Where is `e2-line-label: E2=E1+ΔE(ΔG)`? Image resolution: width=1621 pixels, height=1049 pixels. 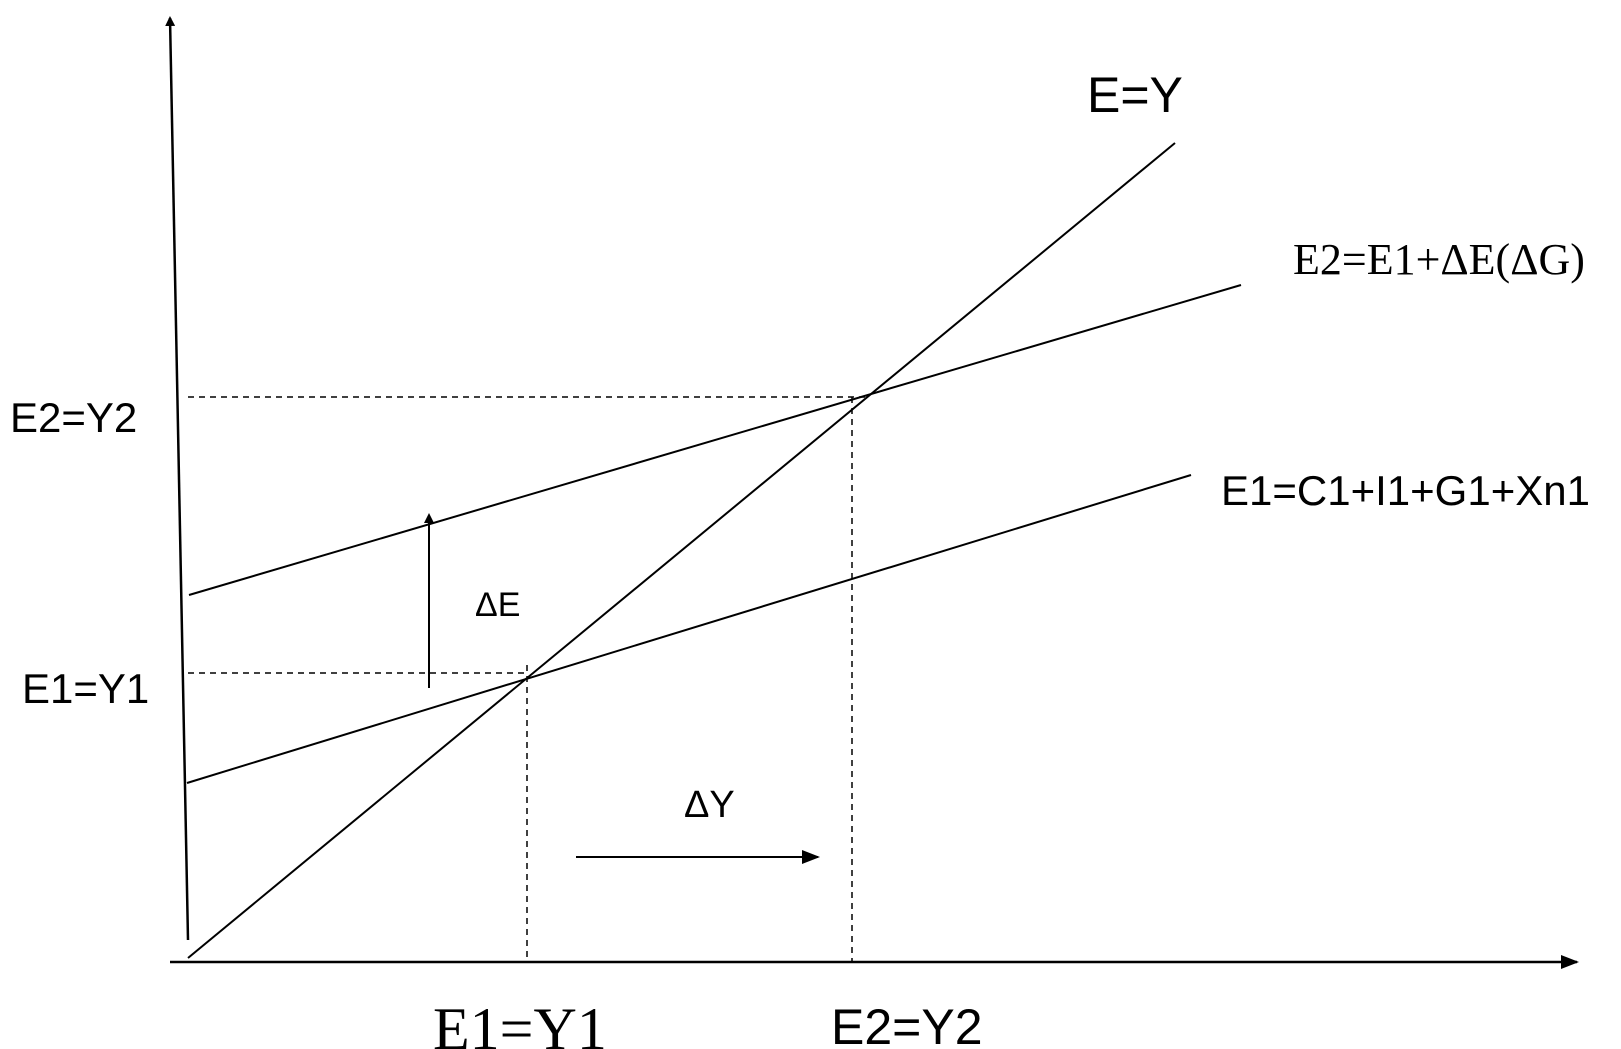 e2-line-label: E2=E1+ΔE(ΔG) is located at coordinates (1439, 259).